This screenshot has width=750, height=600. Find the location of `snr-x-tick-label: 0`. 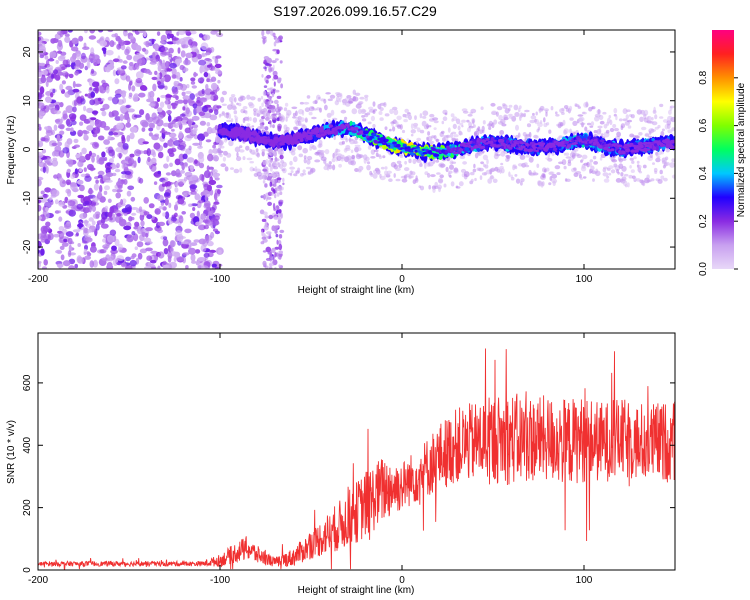

snr-x-tick-label: 0 is located at coordinates (402, 580).